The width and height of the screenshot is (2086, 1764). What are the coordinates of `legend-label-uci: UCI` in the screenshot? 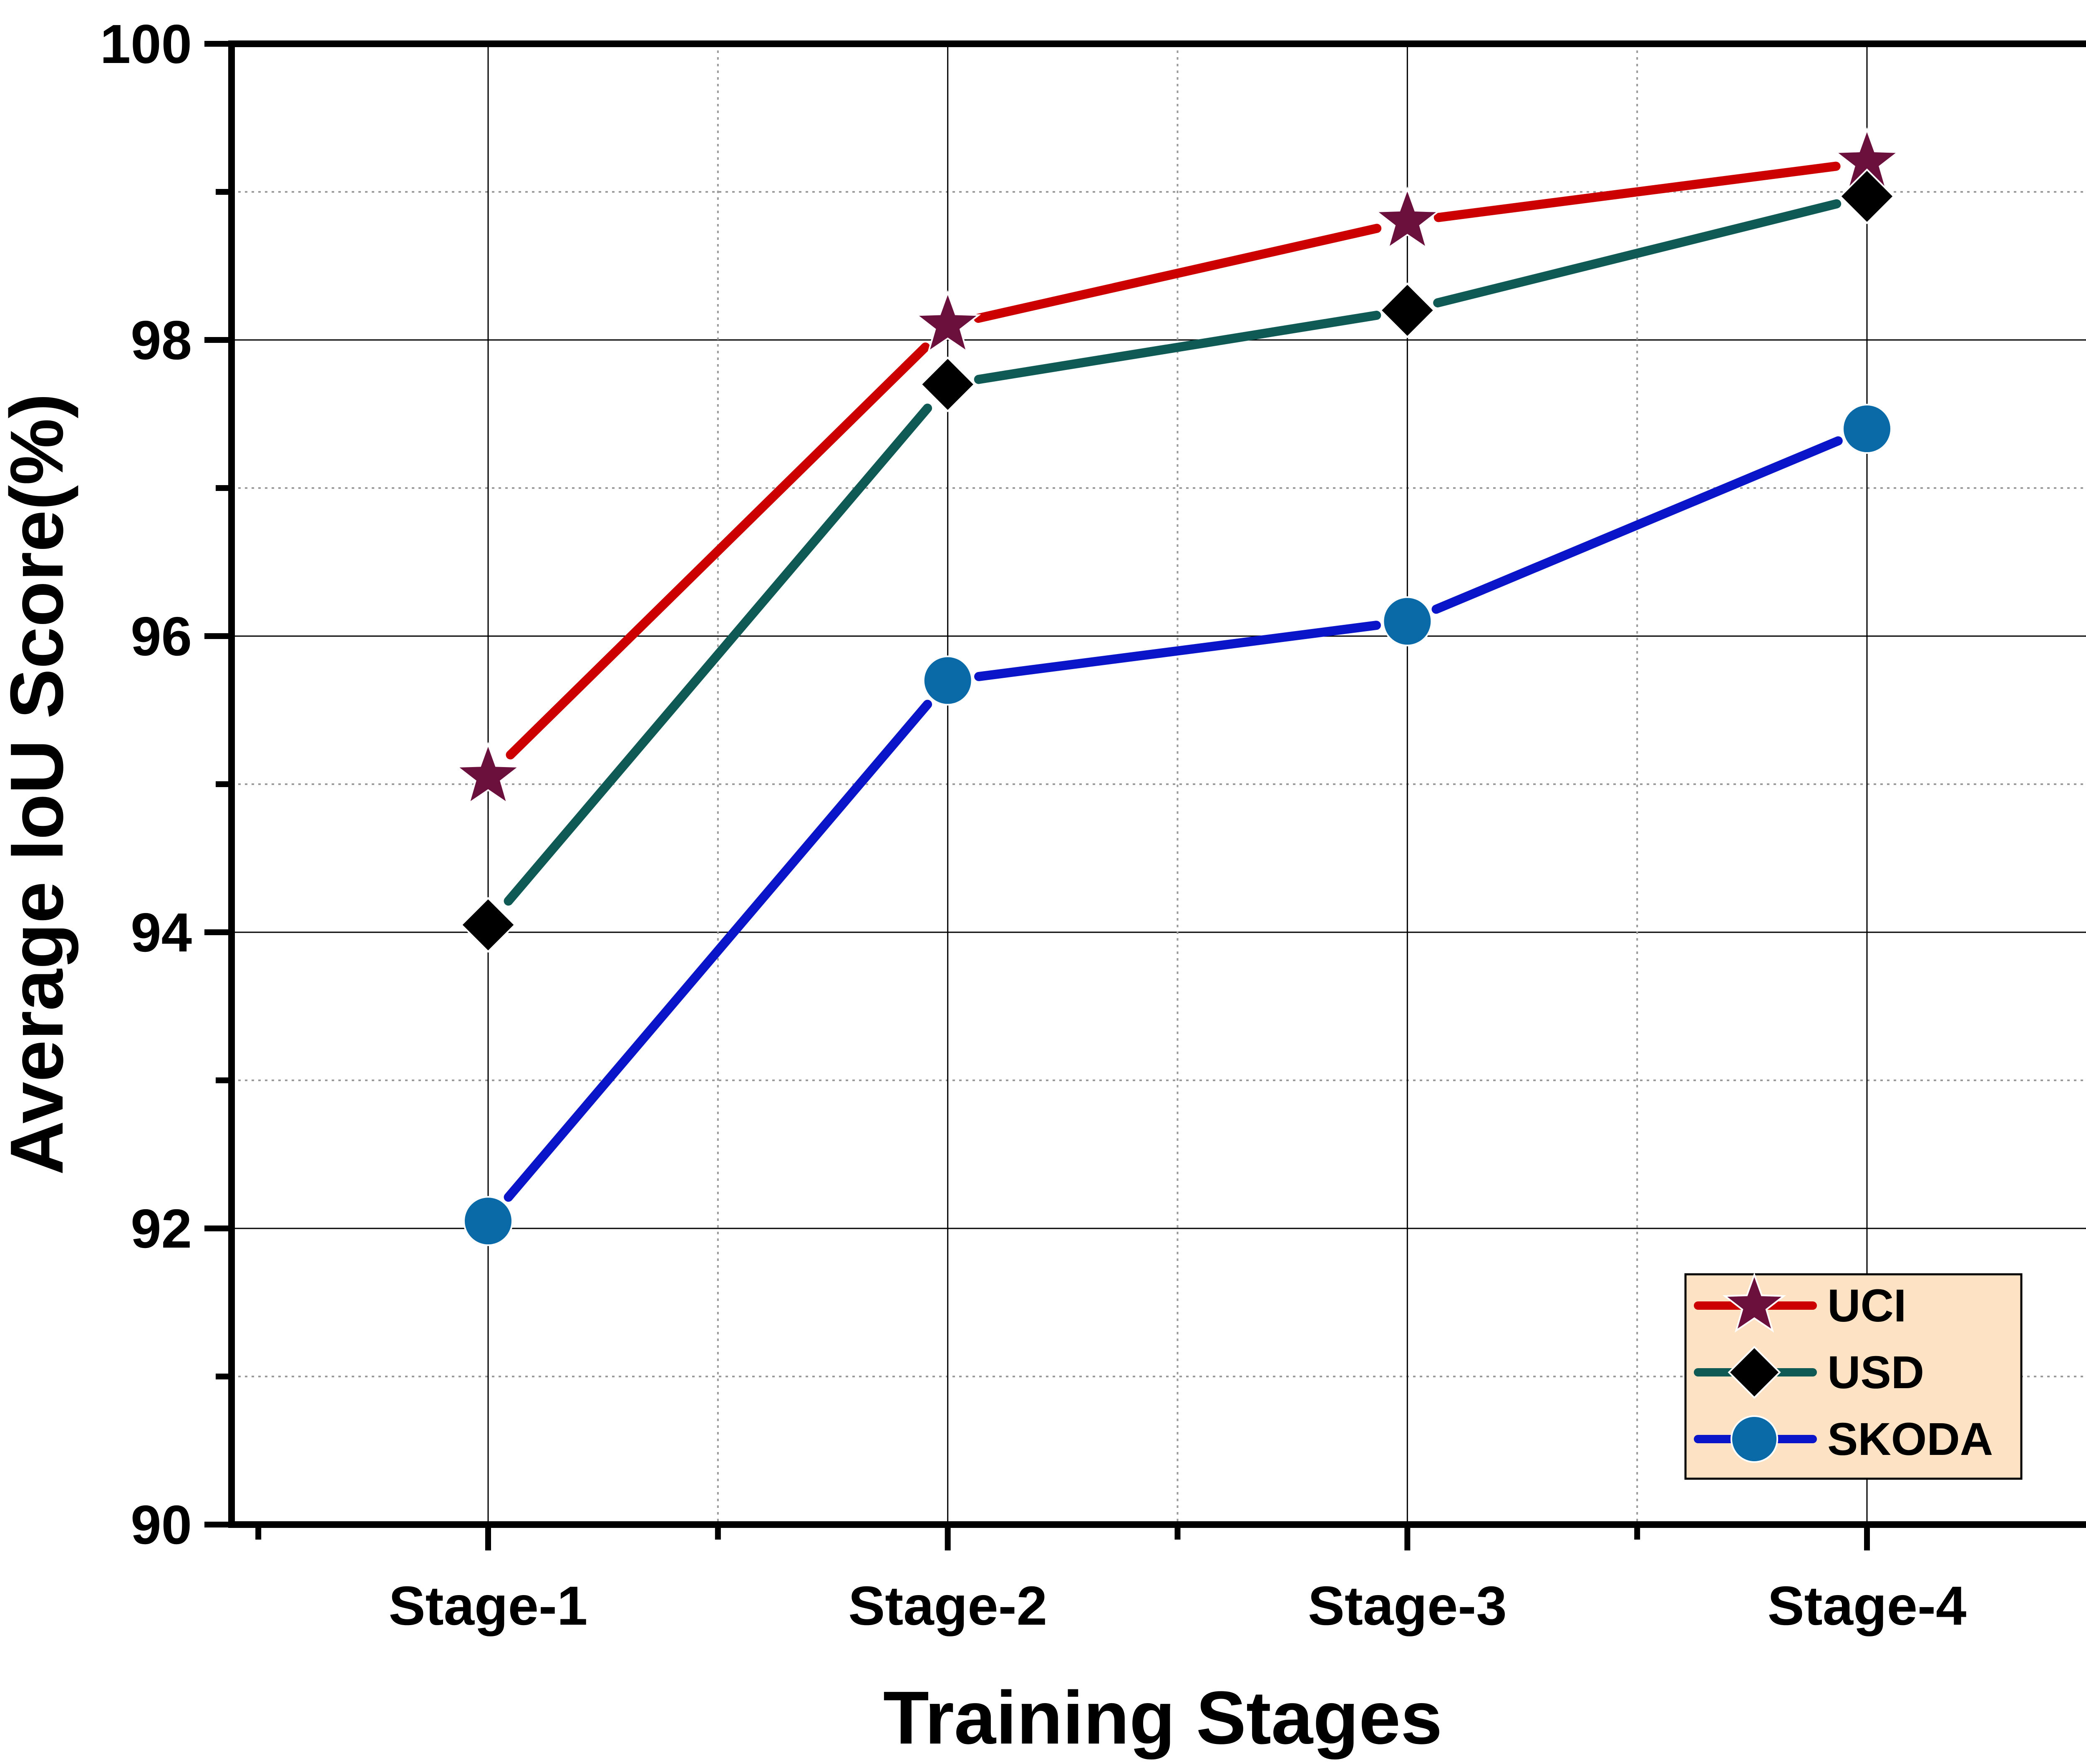 It's located at (1867, 1305).